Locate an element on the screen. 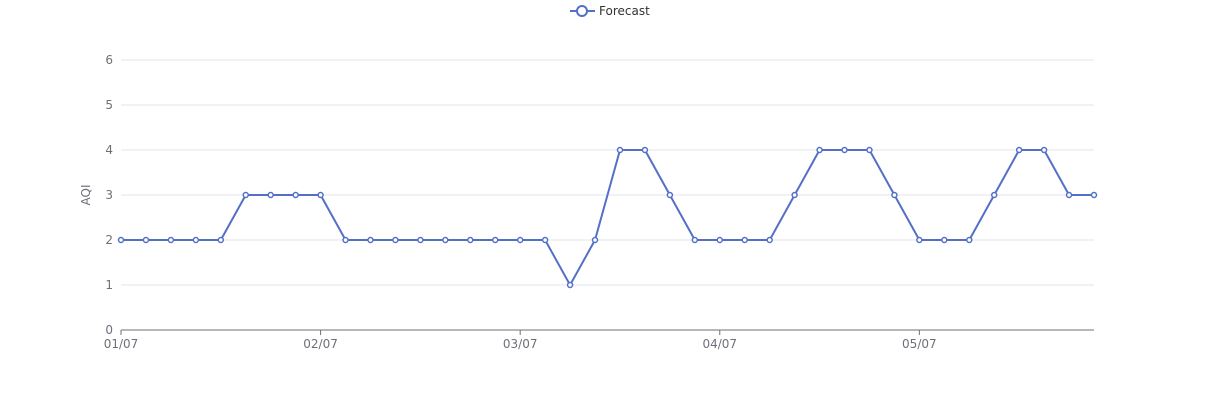 Image resolution: width=1216 pixels, height=400 pixels. y-tick-label: 5 is located at coordinates (109, 105).